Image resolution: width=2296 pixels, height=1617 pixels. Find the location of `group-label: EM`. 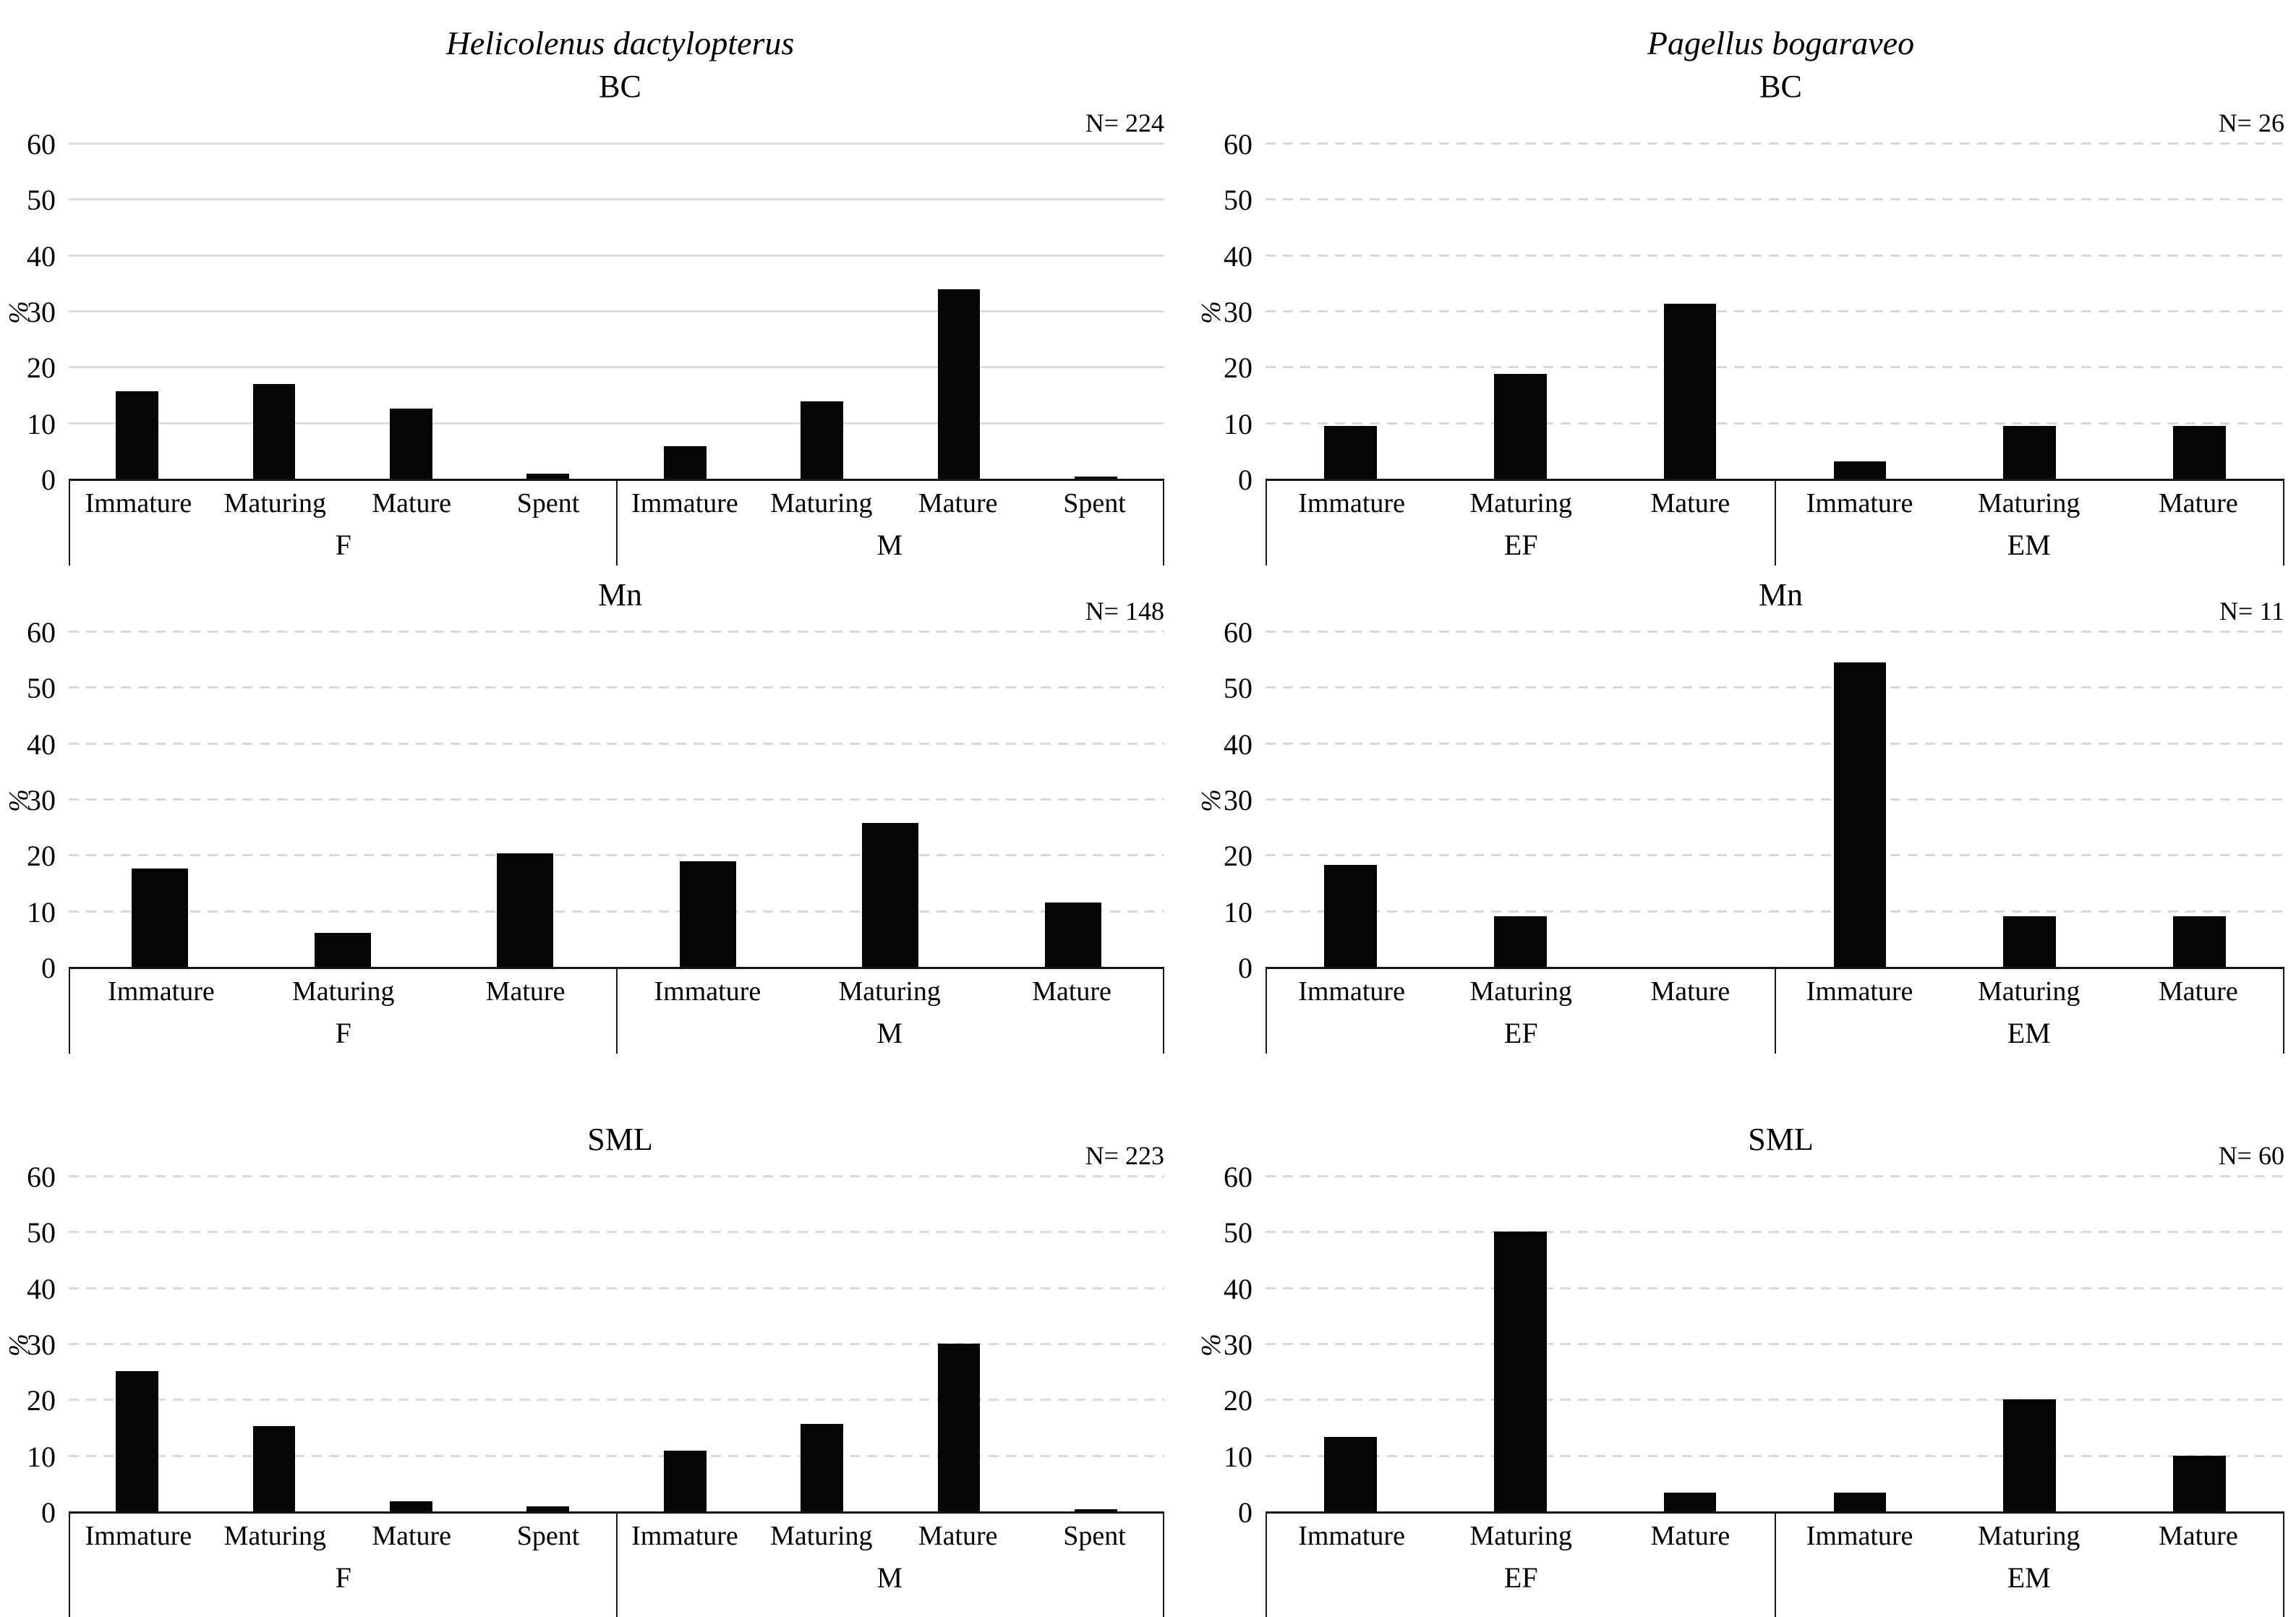

group-label: EM is located at coordinates (2029, 1033).